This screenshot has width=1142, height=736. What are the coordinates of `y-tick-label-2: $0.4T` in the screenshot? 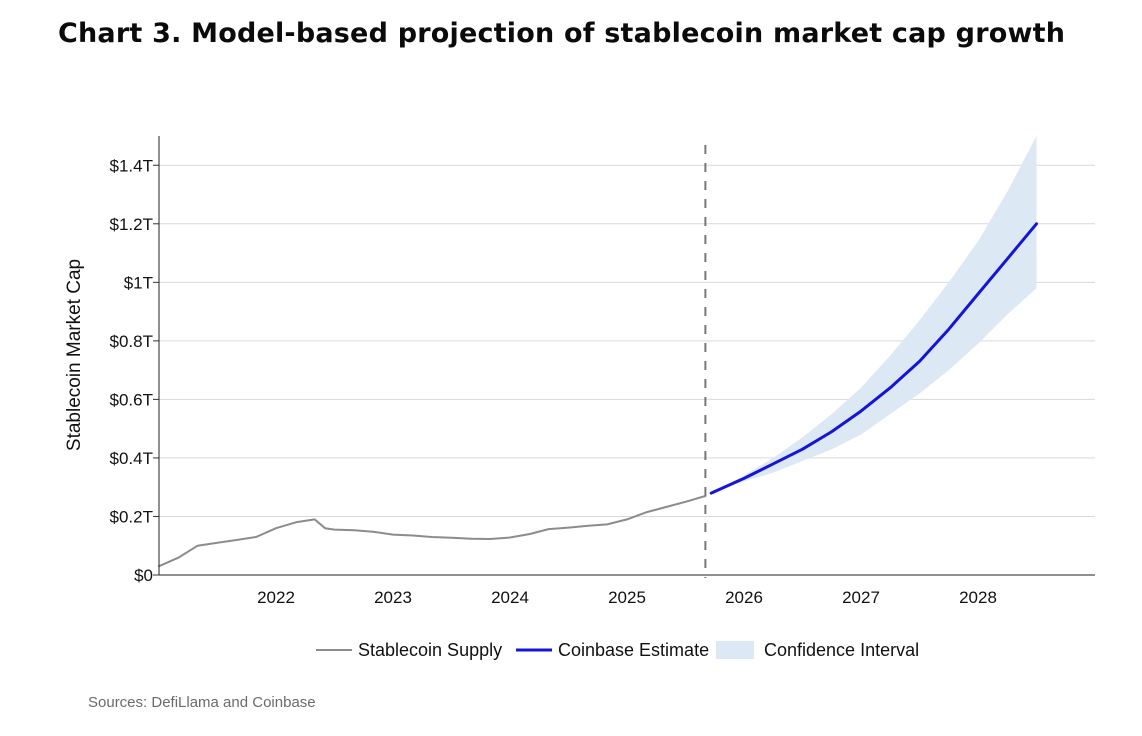 It's located at (131, 458).